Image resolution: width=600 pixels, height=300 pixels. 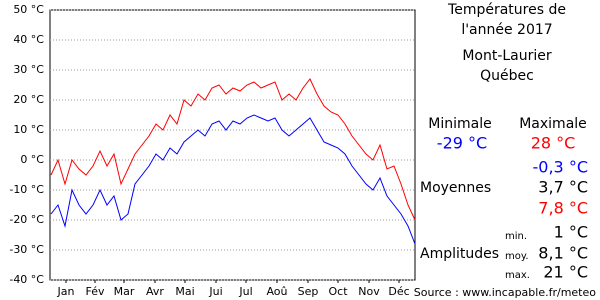 I want to click on stat-value: 8,1 °C, so click(x=563, y=253).